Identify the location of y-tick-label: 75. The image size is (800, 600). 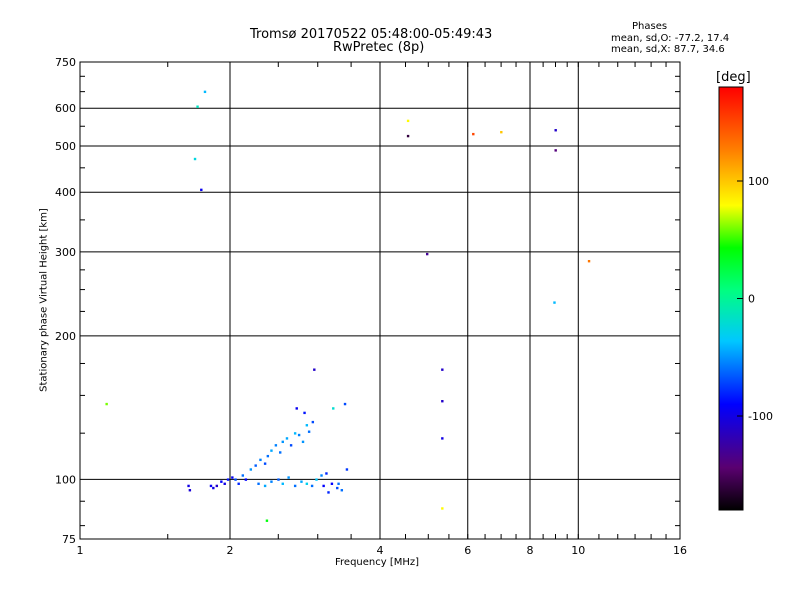
(69, 539).